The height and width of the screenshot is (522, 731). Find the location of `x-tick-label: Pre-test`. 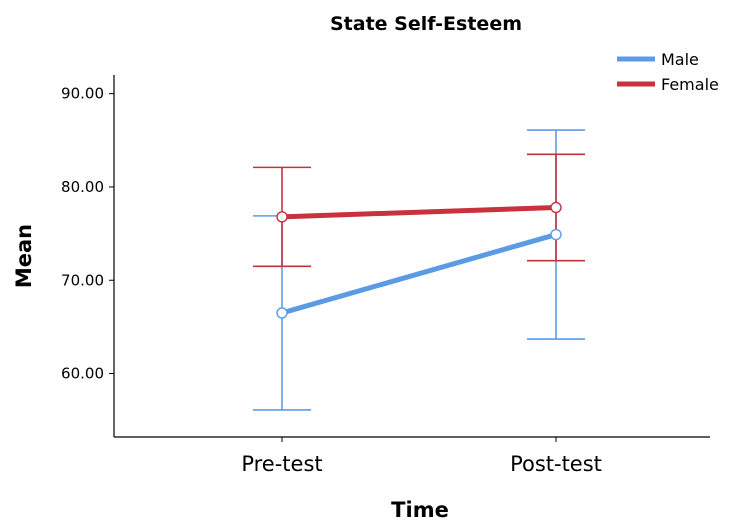

x-tick-label: Pre-test is located at coordinates (281, 464).